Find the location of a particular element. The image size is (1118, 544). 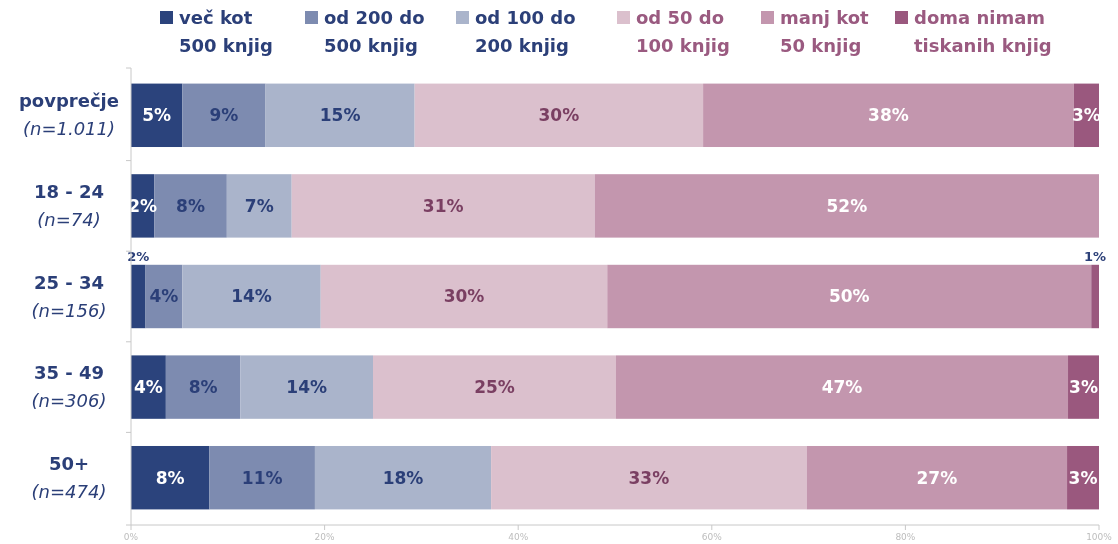

data-label: 25% is located at coordinates (494, 387).